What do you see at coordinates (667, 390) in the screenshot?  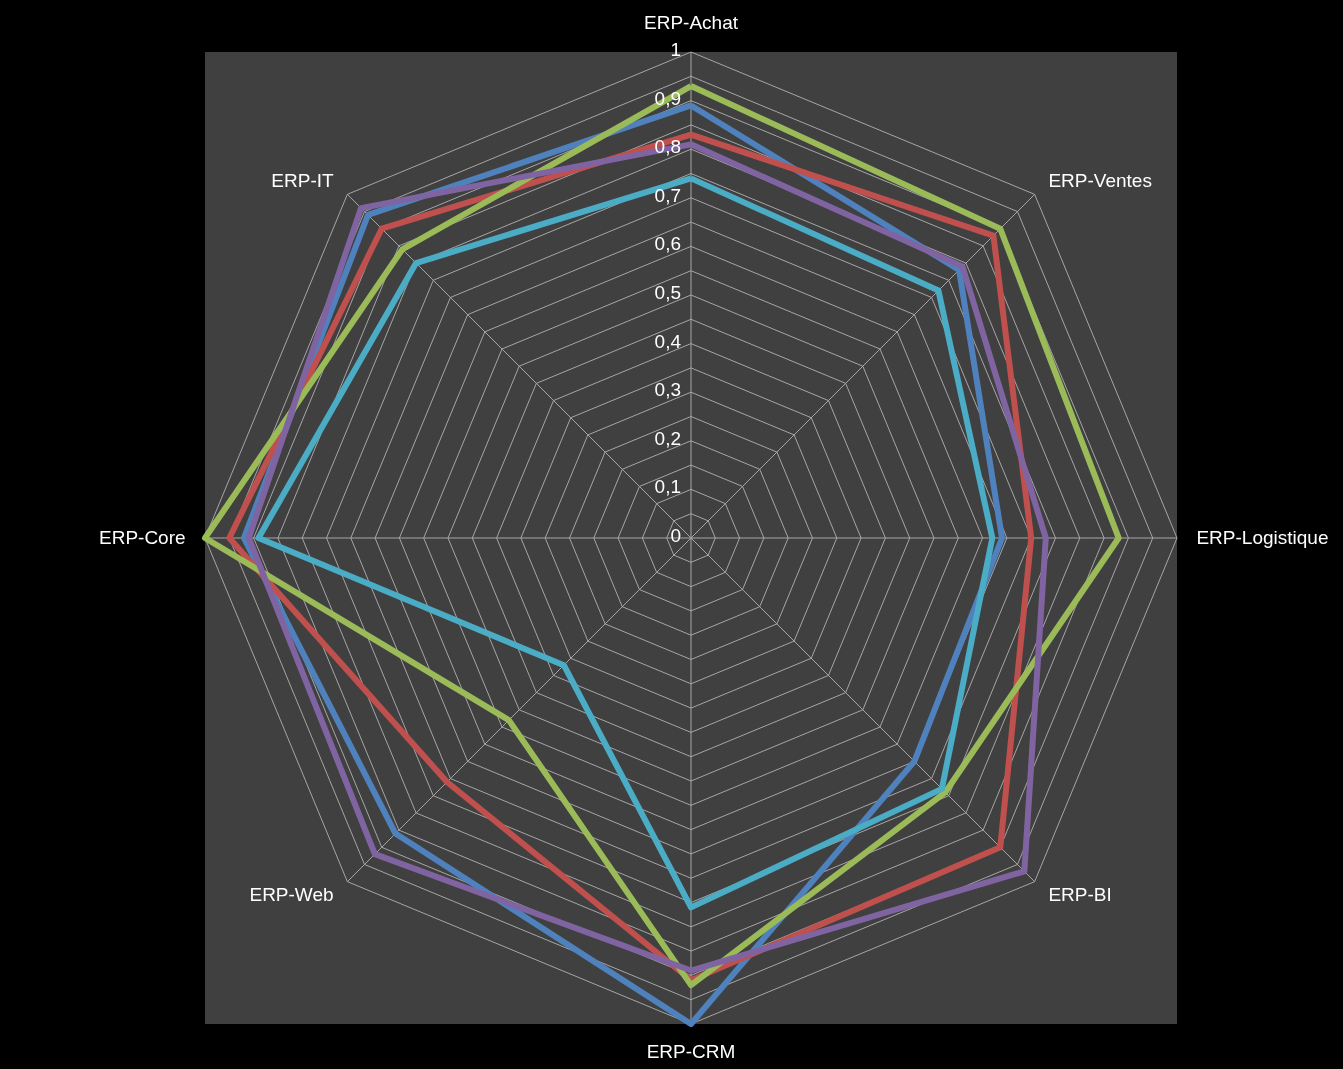 I see `y-tick-label: 0,3` at bounding box center [667, 390].